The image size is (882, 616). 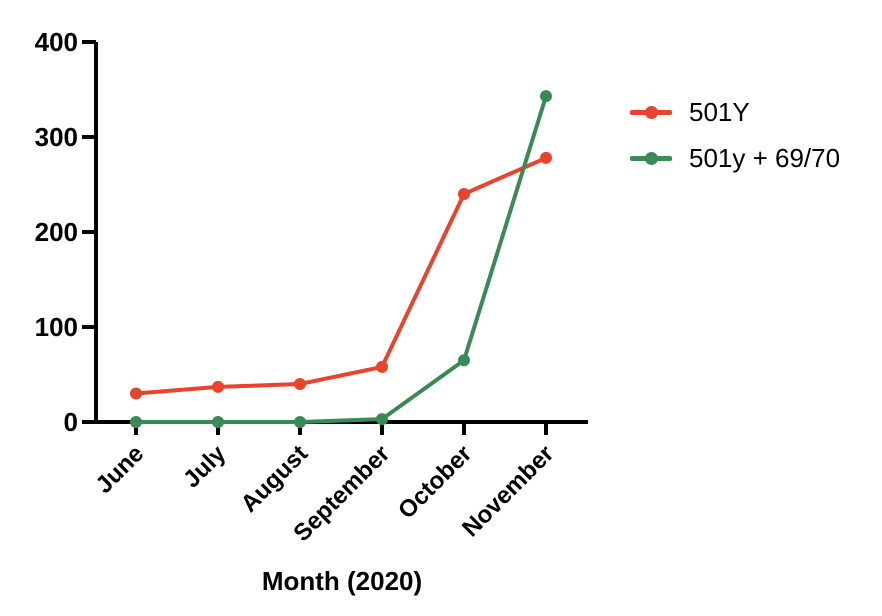 I want to click on legend-marker-501y-icon, so click(x=651, y=112).